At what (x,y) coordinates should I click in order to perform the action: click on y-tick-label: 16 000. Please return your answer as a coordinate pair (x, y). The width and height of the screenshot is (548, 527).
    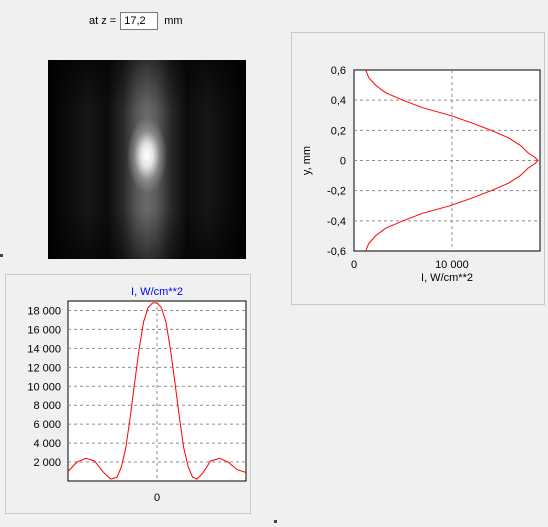
    Looking at the image, I should click on (44, 330).